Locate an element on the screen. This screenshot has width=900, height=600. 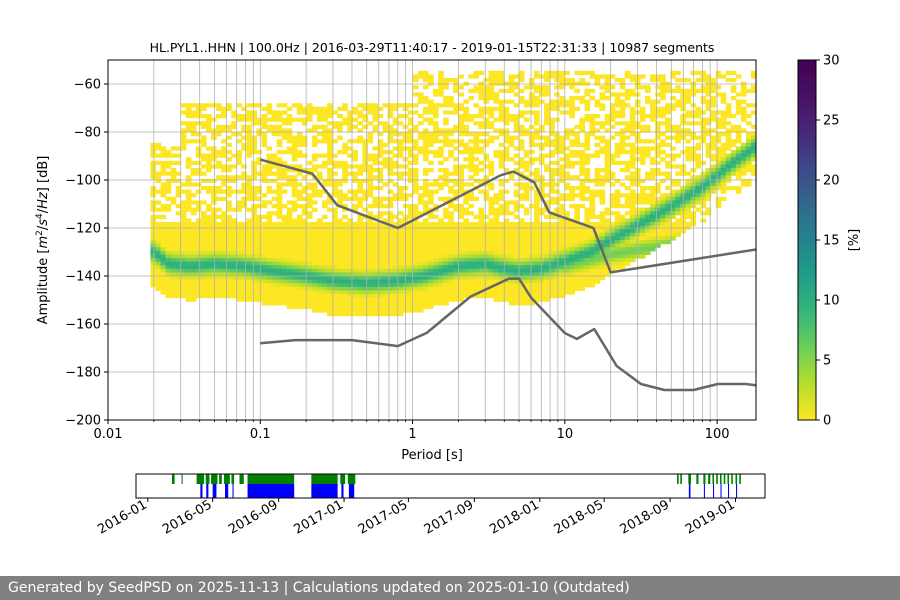
x-axis: 0.01 0.1 1 10 100 is located at coordinates (412, 431).